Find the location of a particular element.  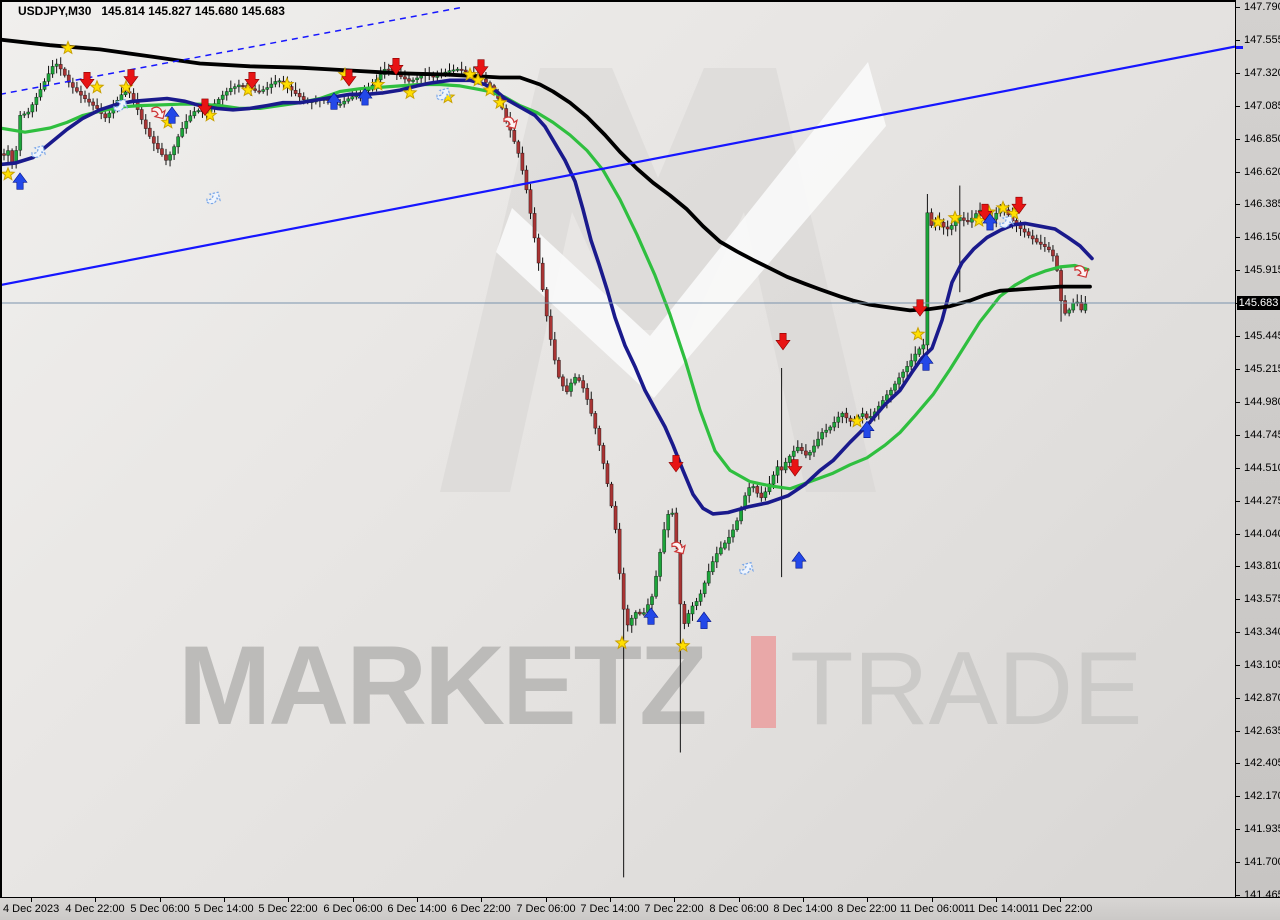

price-axis-label: 145.915 is located at coordinates (1262, 270).